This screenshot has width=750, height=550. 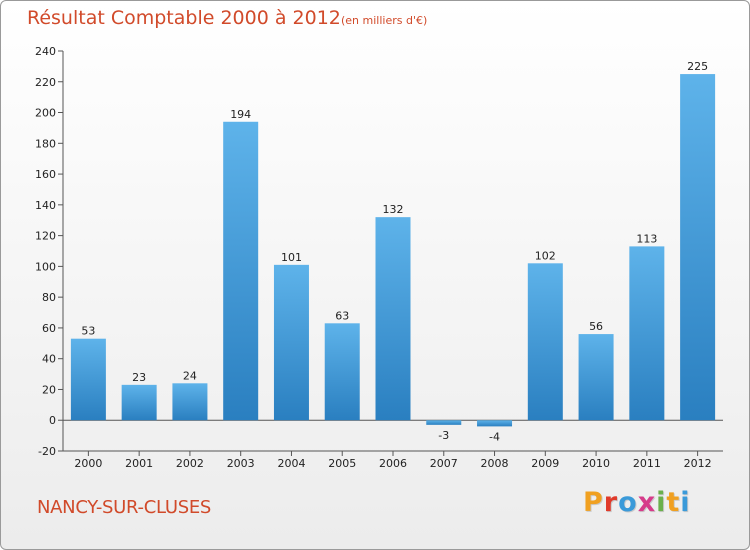 I want to click on x-tick-label: 2008, so click(x=495, y=463).